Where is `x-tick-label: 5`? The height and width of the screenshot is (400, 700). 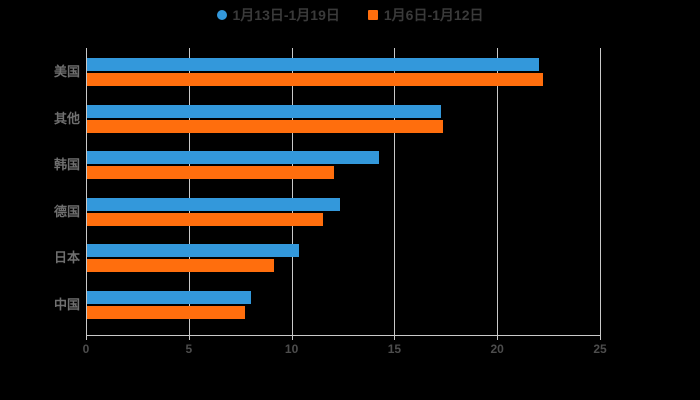
x-tick-label: 5 is located at coordinates (189, 349).